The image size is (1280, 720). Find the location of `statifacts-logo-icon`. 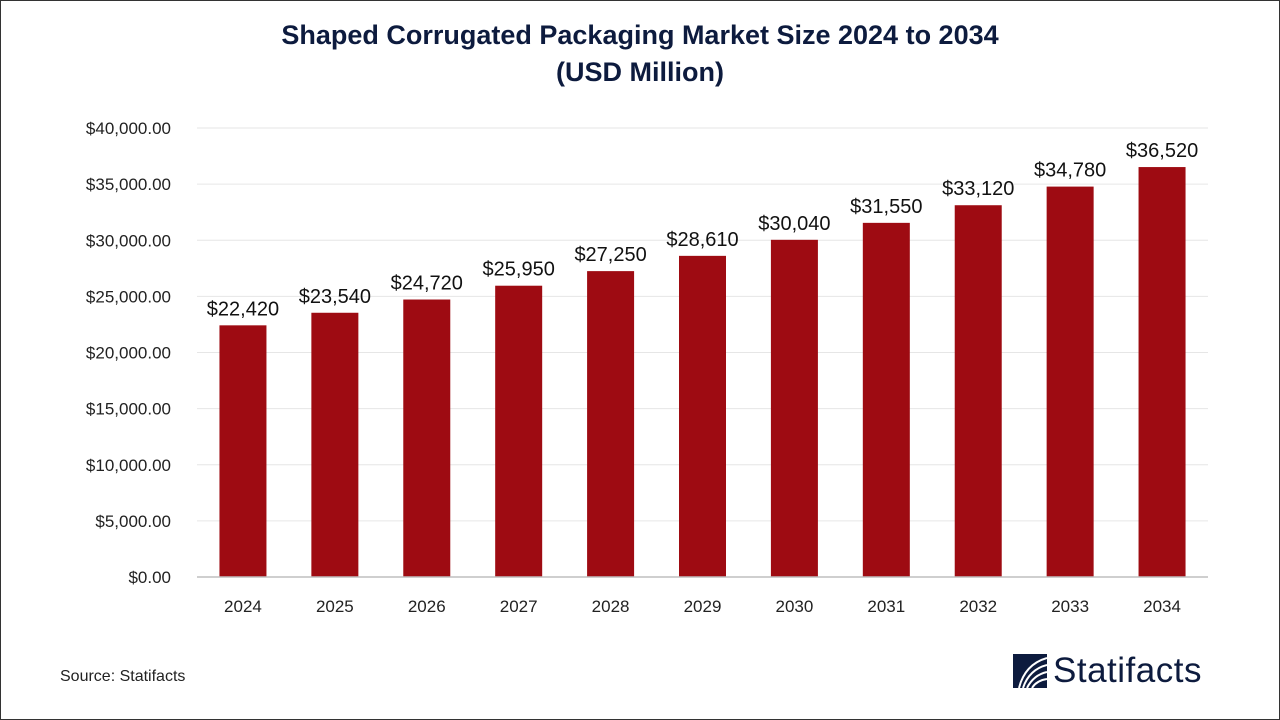

statifacts-logo-icon is located at coordinates (1030, 671).